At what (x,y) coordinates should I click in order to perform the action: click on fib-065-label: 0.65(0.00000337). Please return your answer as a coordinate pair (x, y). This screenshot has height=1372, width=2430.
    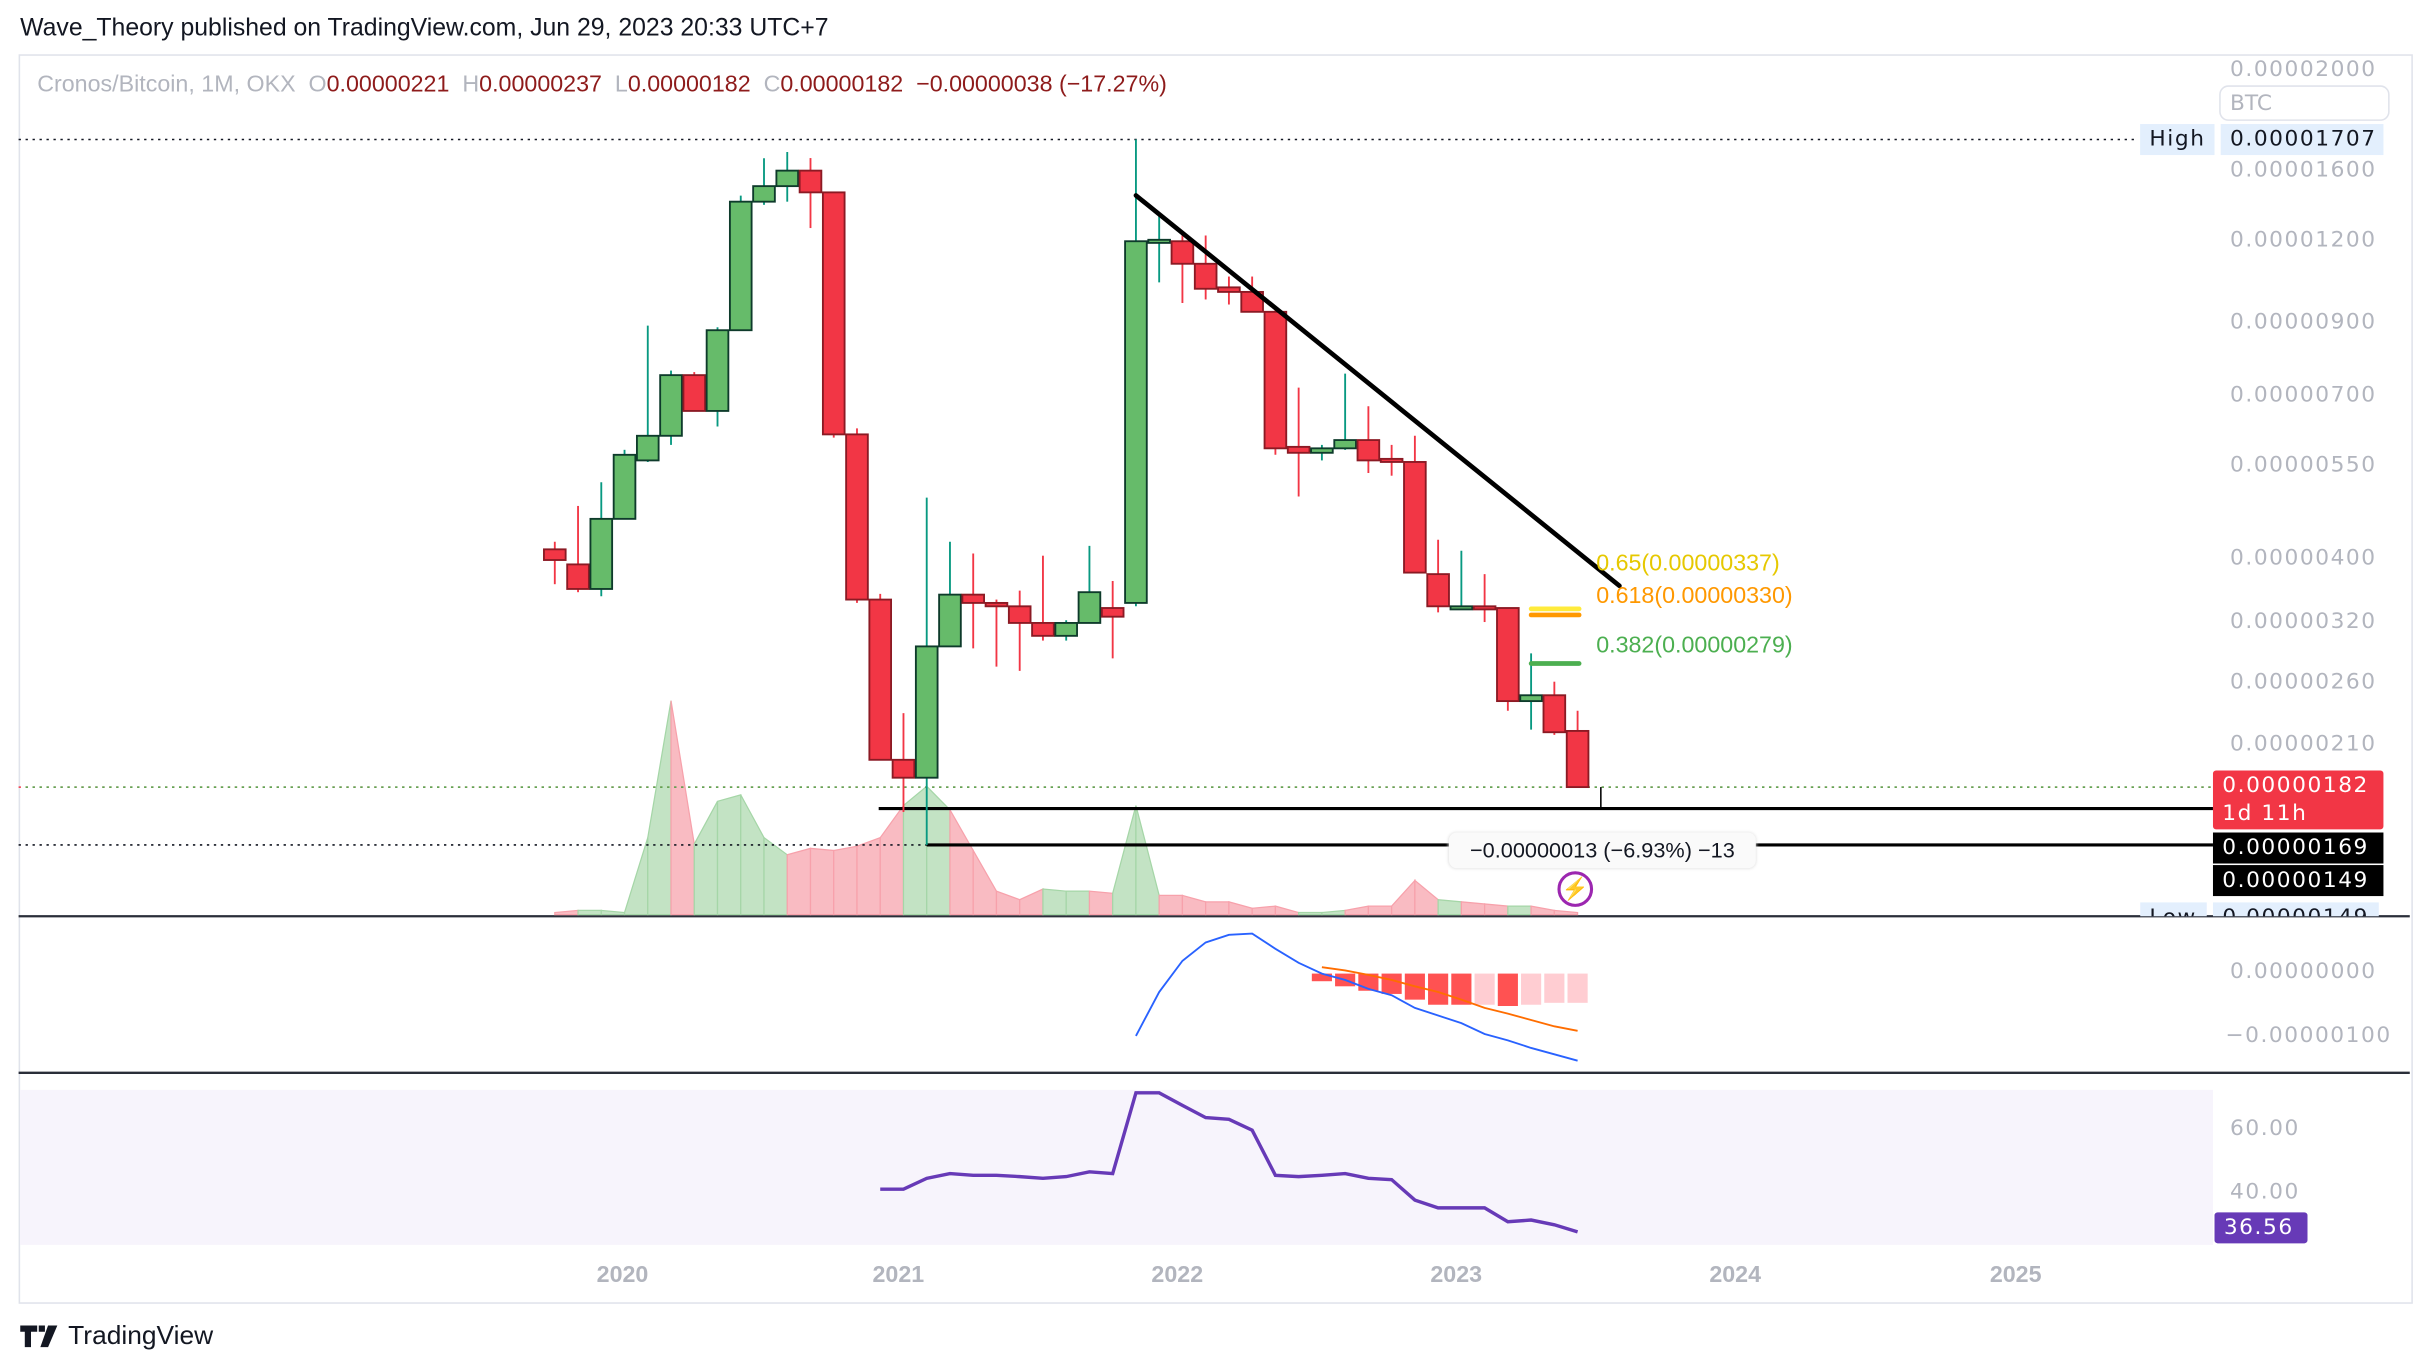
    Looking at the image, I should click on (1688, 563).